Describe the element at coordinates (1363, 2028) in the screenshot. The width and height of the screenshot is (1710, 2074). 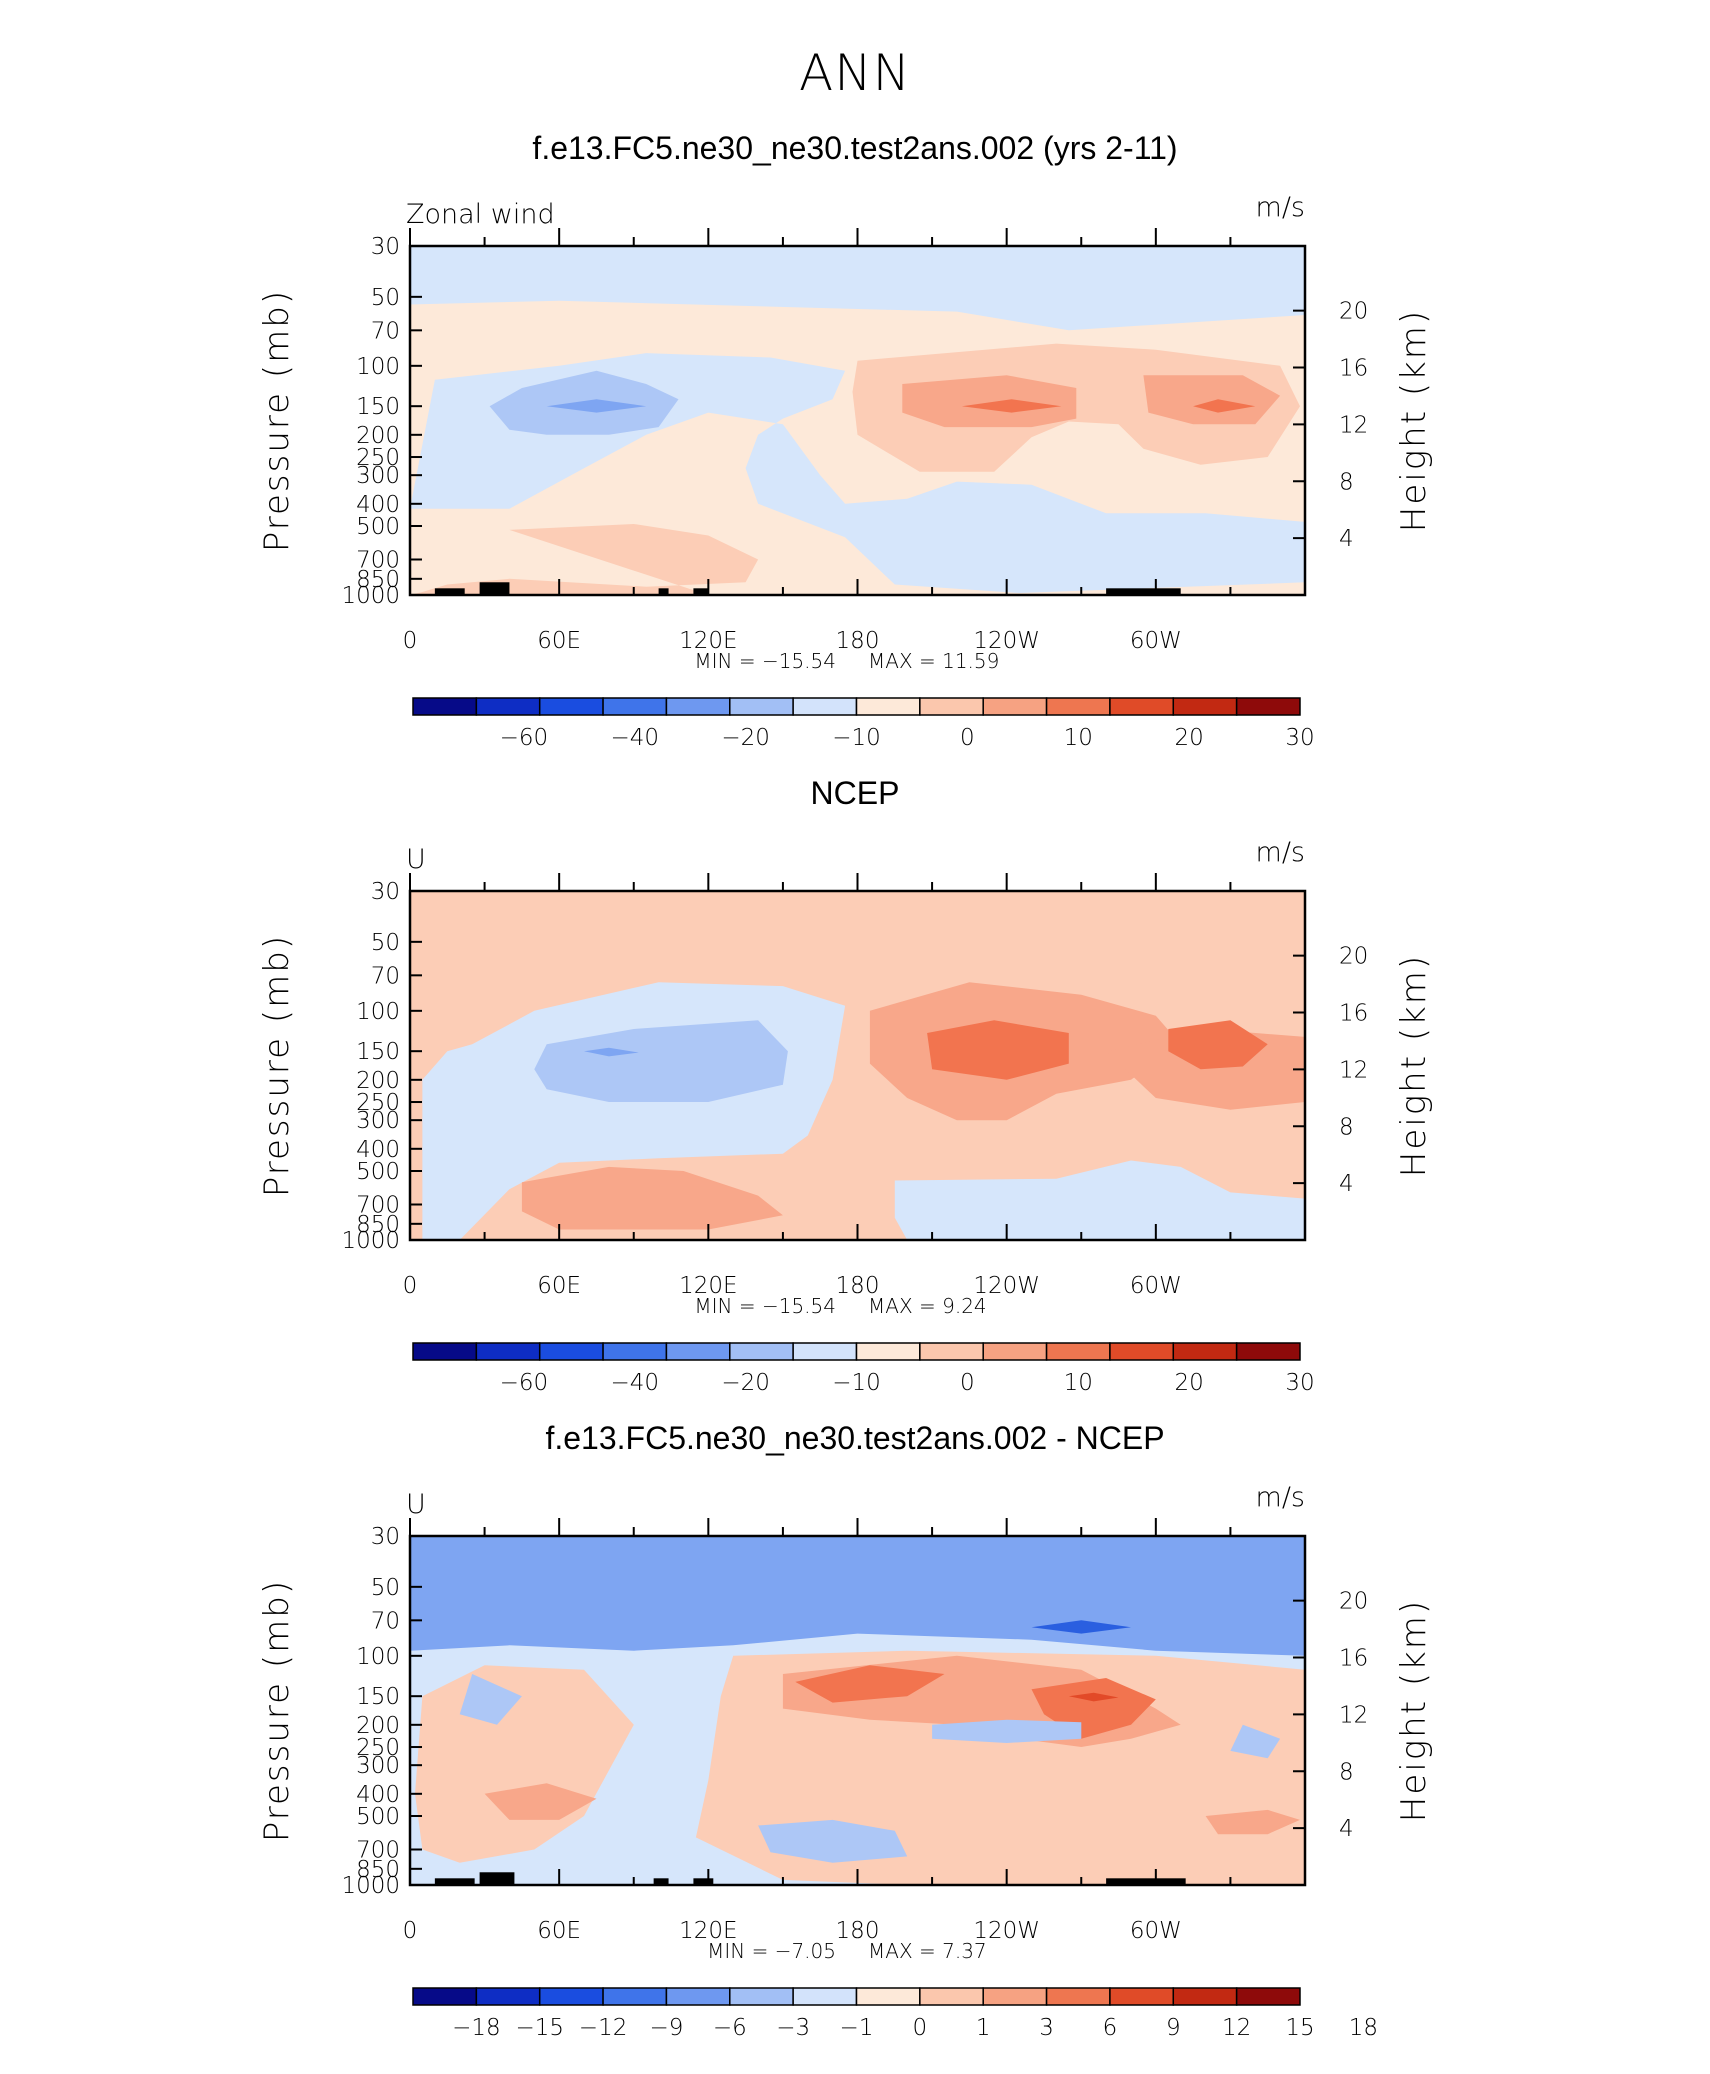
I see `colorbar-label: 18` at that location.